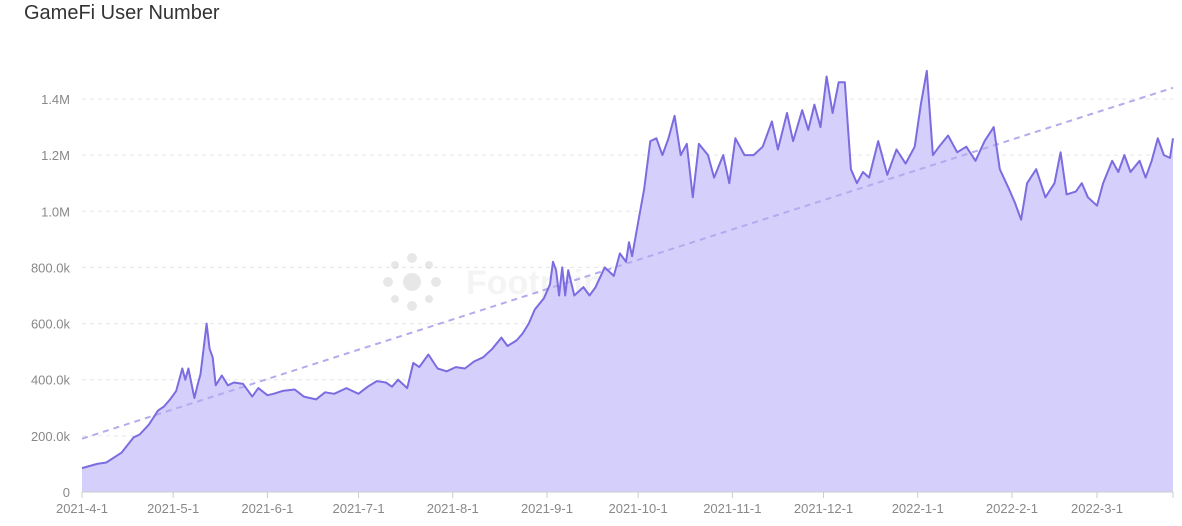 This screenshot has width=1182, height=526. What do you see at coordinates (732, 508) in the screenshot?
I see `x-tick-label: 2021-11-1` at bounding box center [732, 508].